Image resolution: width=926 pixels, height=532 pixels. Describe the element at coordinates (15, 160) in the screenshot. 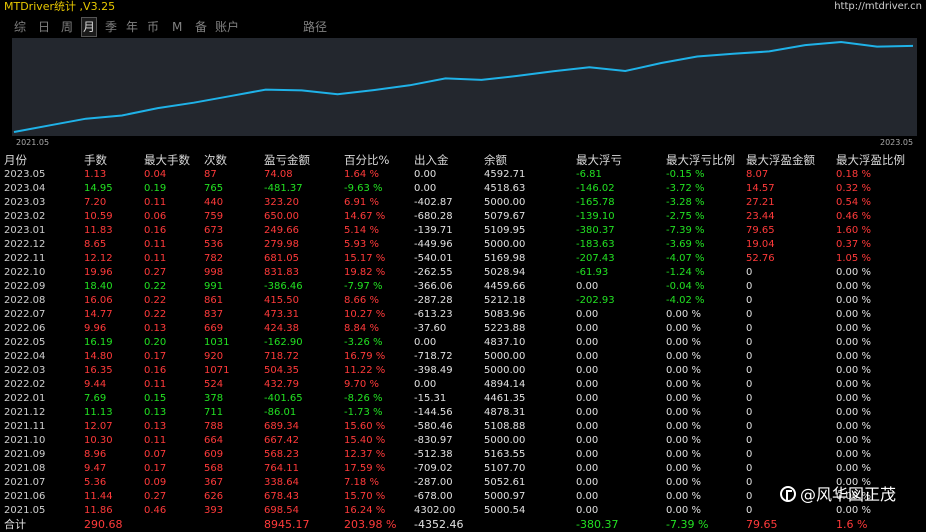

I see `header-month: 月份` at that location.